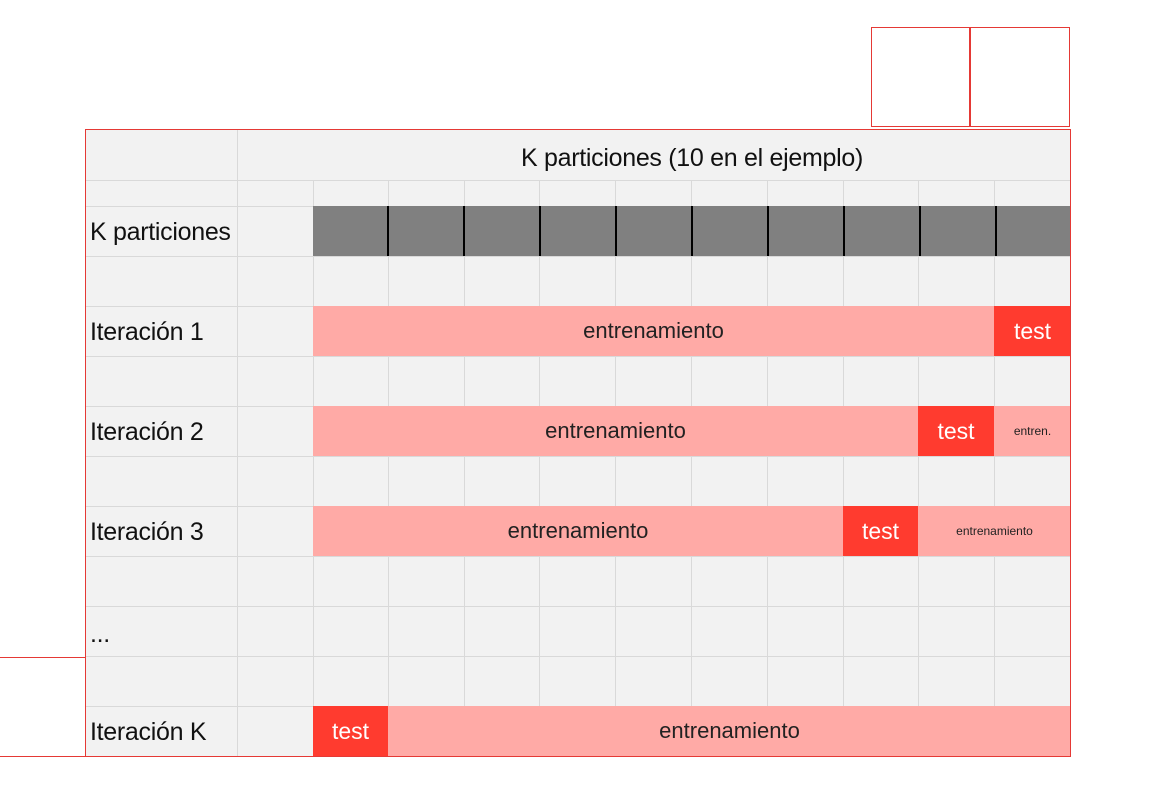 The image size is (1163, 791). I want to click on partition-strip, so click(691, 231).